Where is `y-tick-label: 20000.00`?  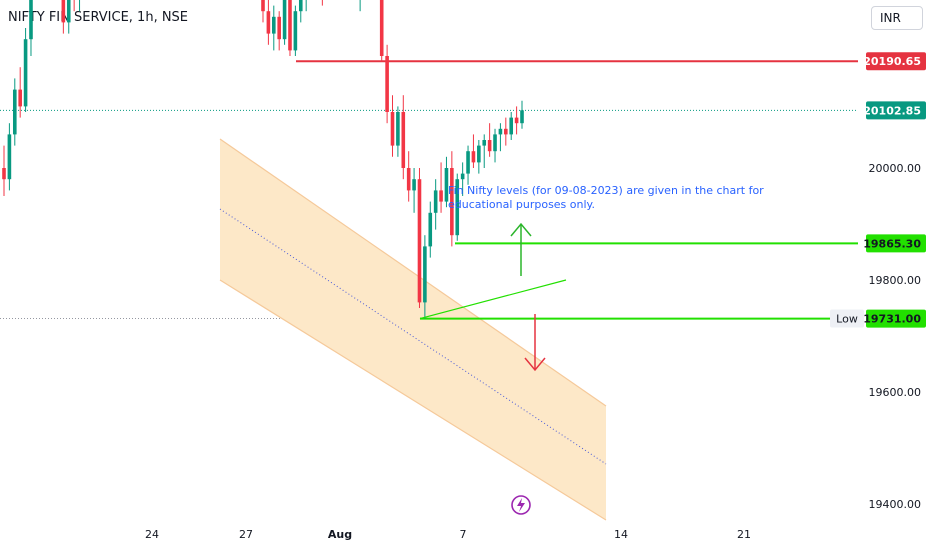 y-tick-label: 20000.00 is located at coordinates (895, 168).